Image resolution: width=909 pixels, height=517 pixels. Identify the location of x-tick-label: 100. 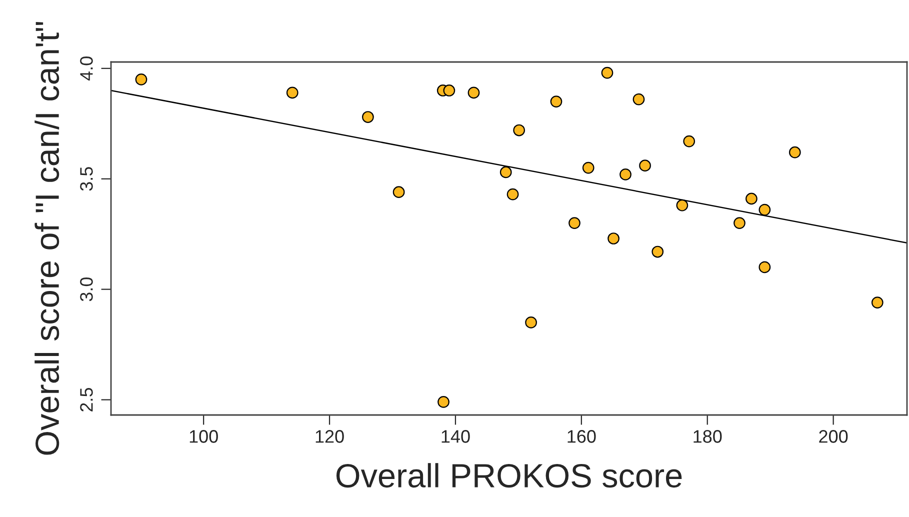
(204, 436).